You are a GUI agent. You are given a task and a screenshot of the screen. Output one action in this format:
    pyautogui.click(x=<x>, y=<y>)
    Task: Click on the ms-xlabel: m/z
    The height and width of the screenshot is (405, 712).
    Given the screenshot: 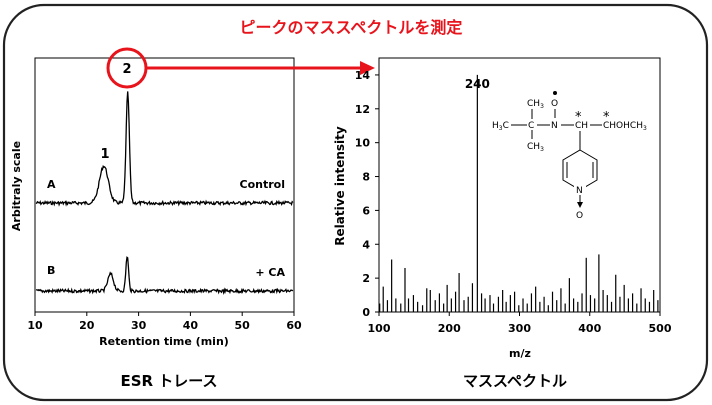 What is the action you would take?
    pyautogui.click(x=520, y=353)
    